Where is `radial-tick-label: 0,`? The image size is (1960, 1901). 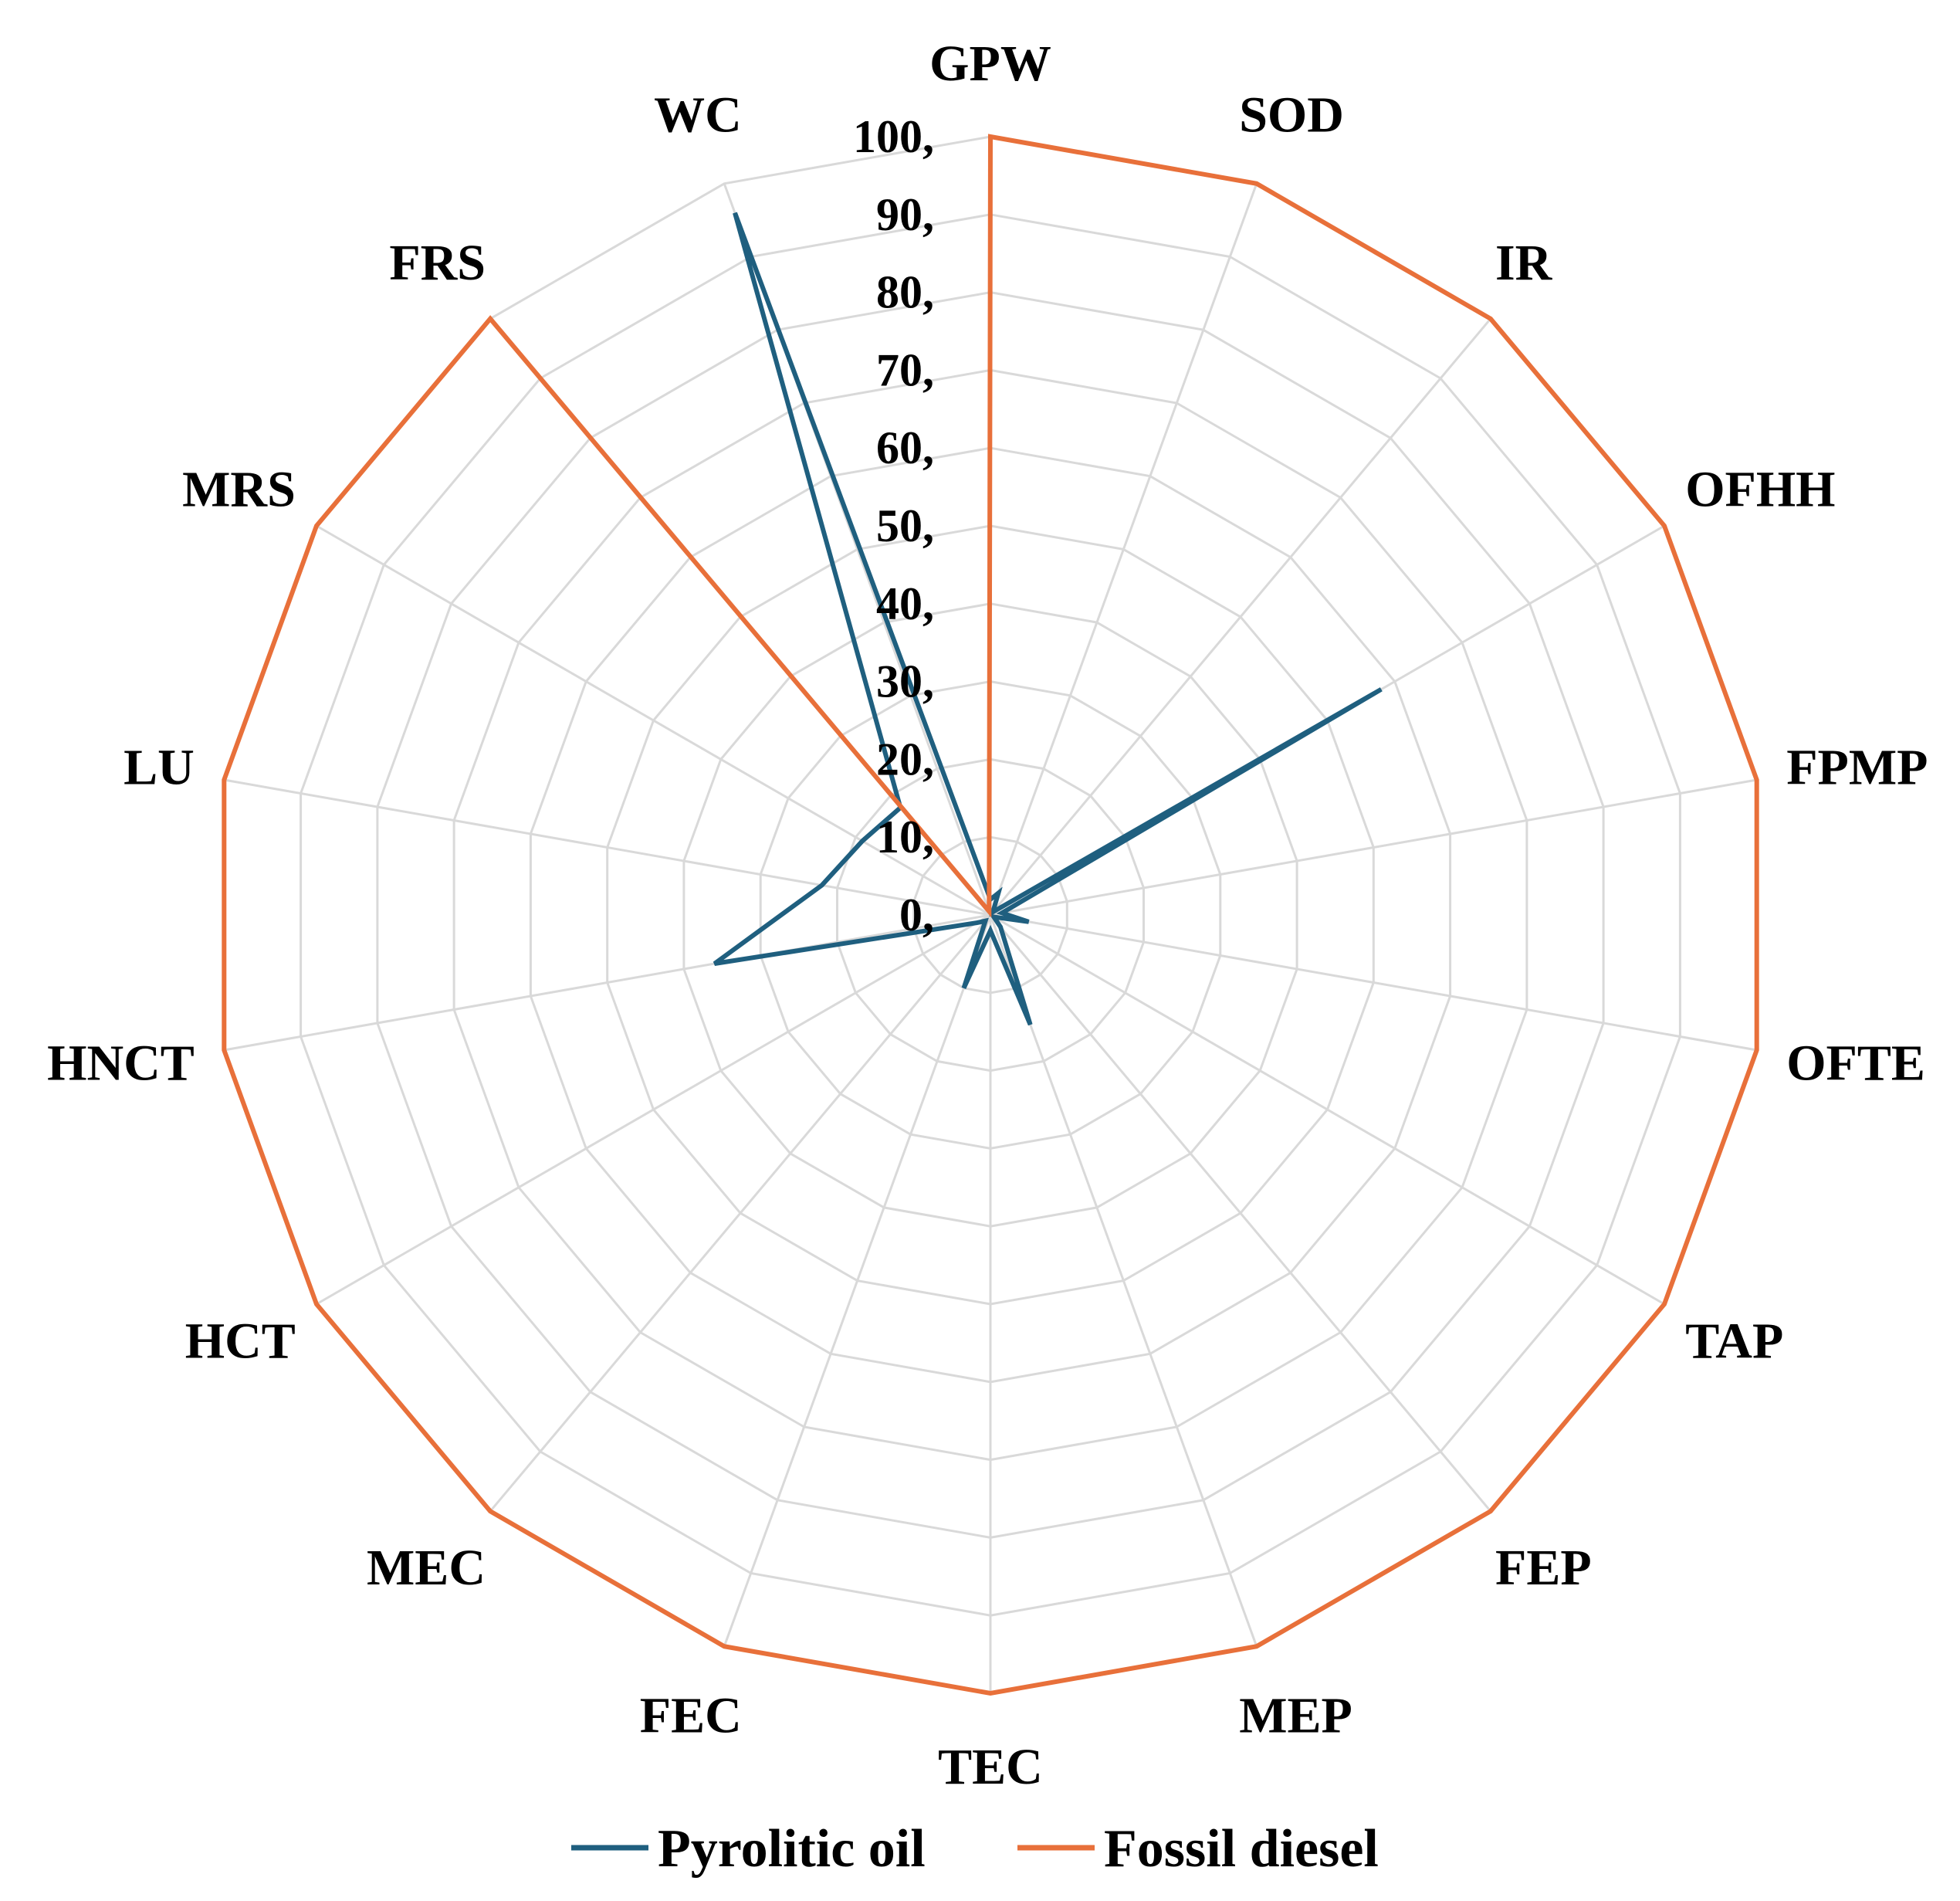
radial-tick-label: 0, is located at coordinates (916, 915).